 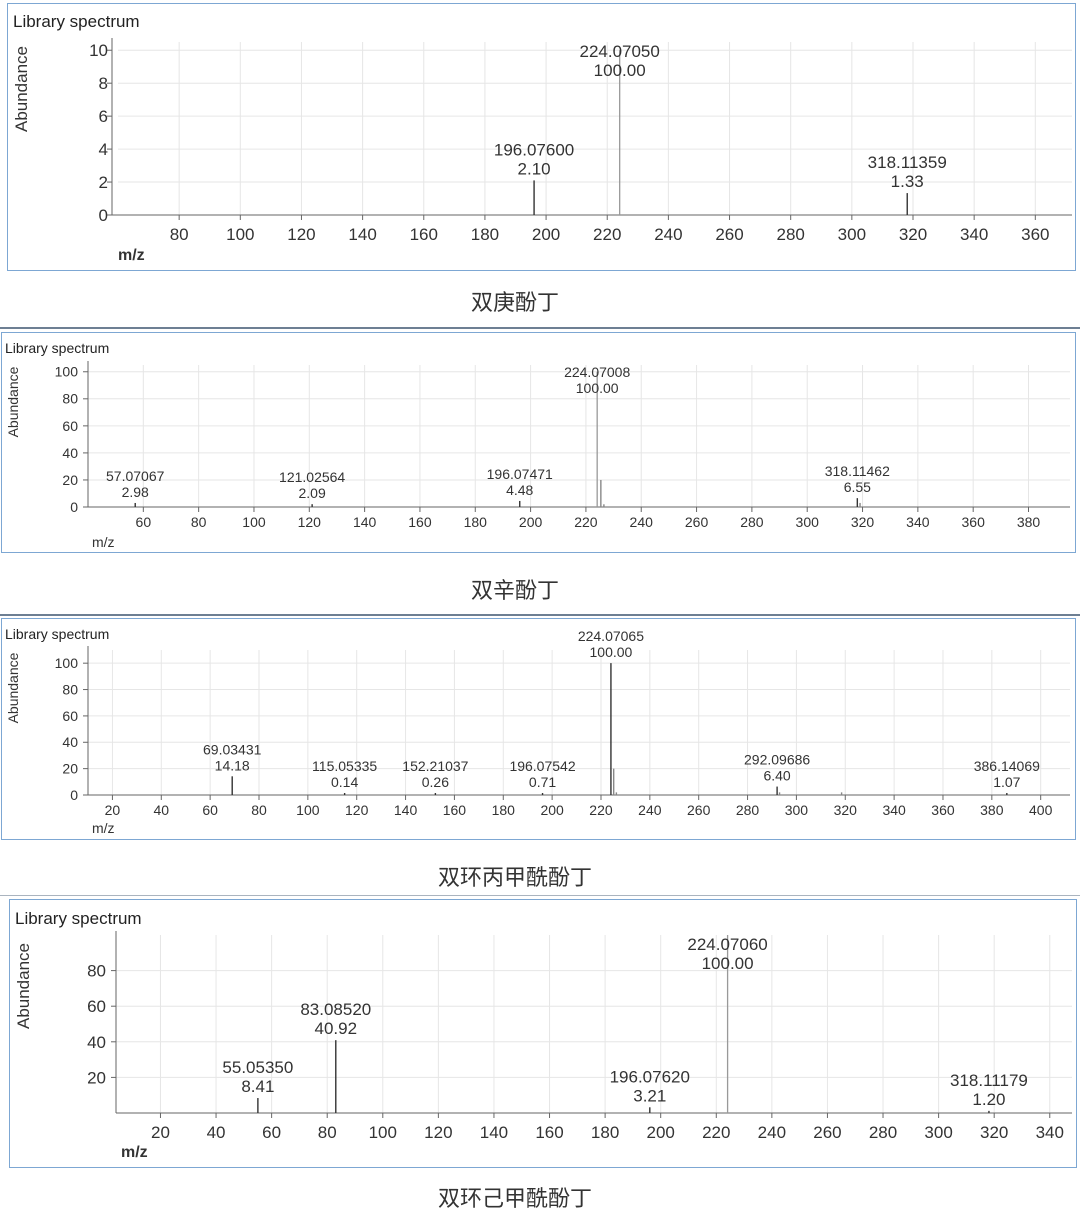 What do you see at coordinates (160, 1132) in the screenshot?
I see `x-tick-label: 20` at bounding box center [160, 1132].